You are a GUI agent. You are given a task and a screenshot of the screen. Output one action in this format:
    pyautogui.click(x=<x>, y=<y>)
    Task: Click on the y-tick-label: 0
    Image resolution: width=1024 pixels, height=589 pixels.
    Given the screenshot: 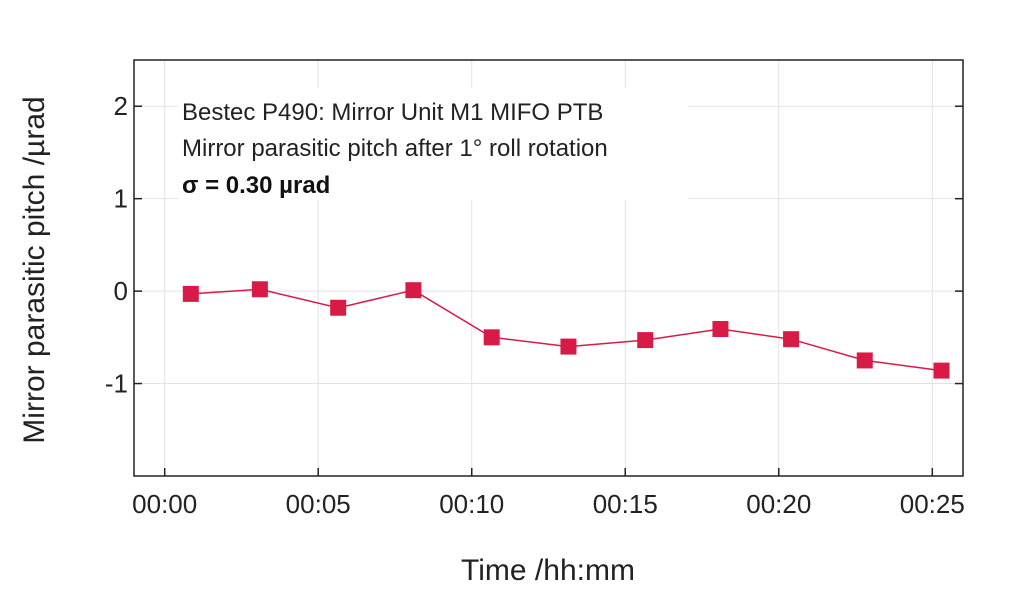 What is the action you would take?
    pyautogui.click(x=121, y=291)
    